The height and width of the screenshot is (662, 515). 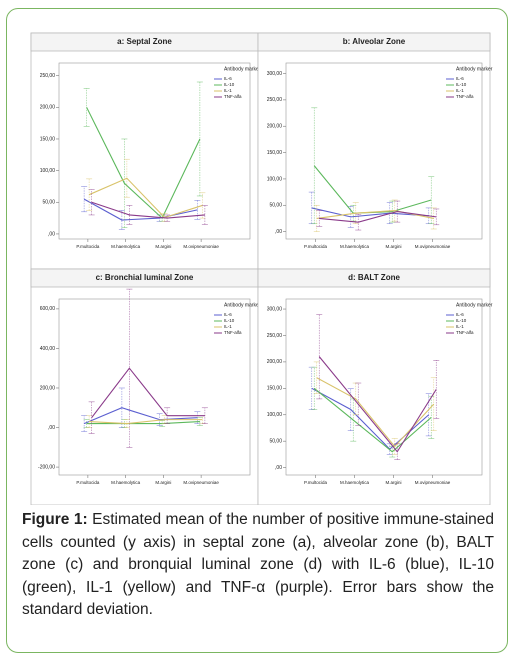 I want to click on panel-title: c: Bronchial luminal Zone, so click(x=145, y=277).